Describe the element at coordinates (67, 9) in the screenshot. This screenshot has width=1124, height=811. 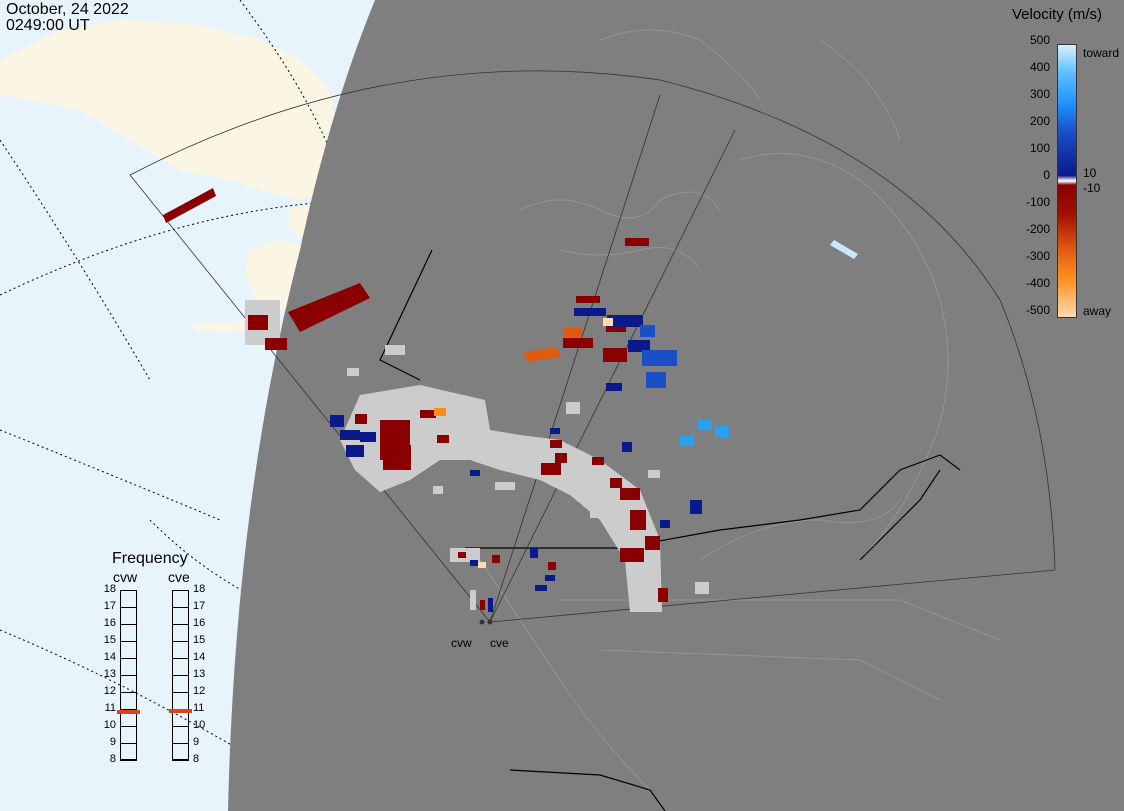
I see `map-date: October, 24 2022` at that location.